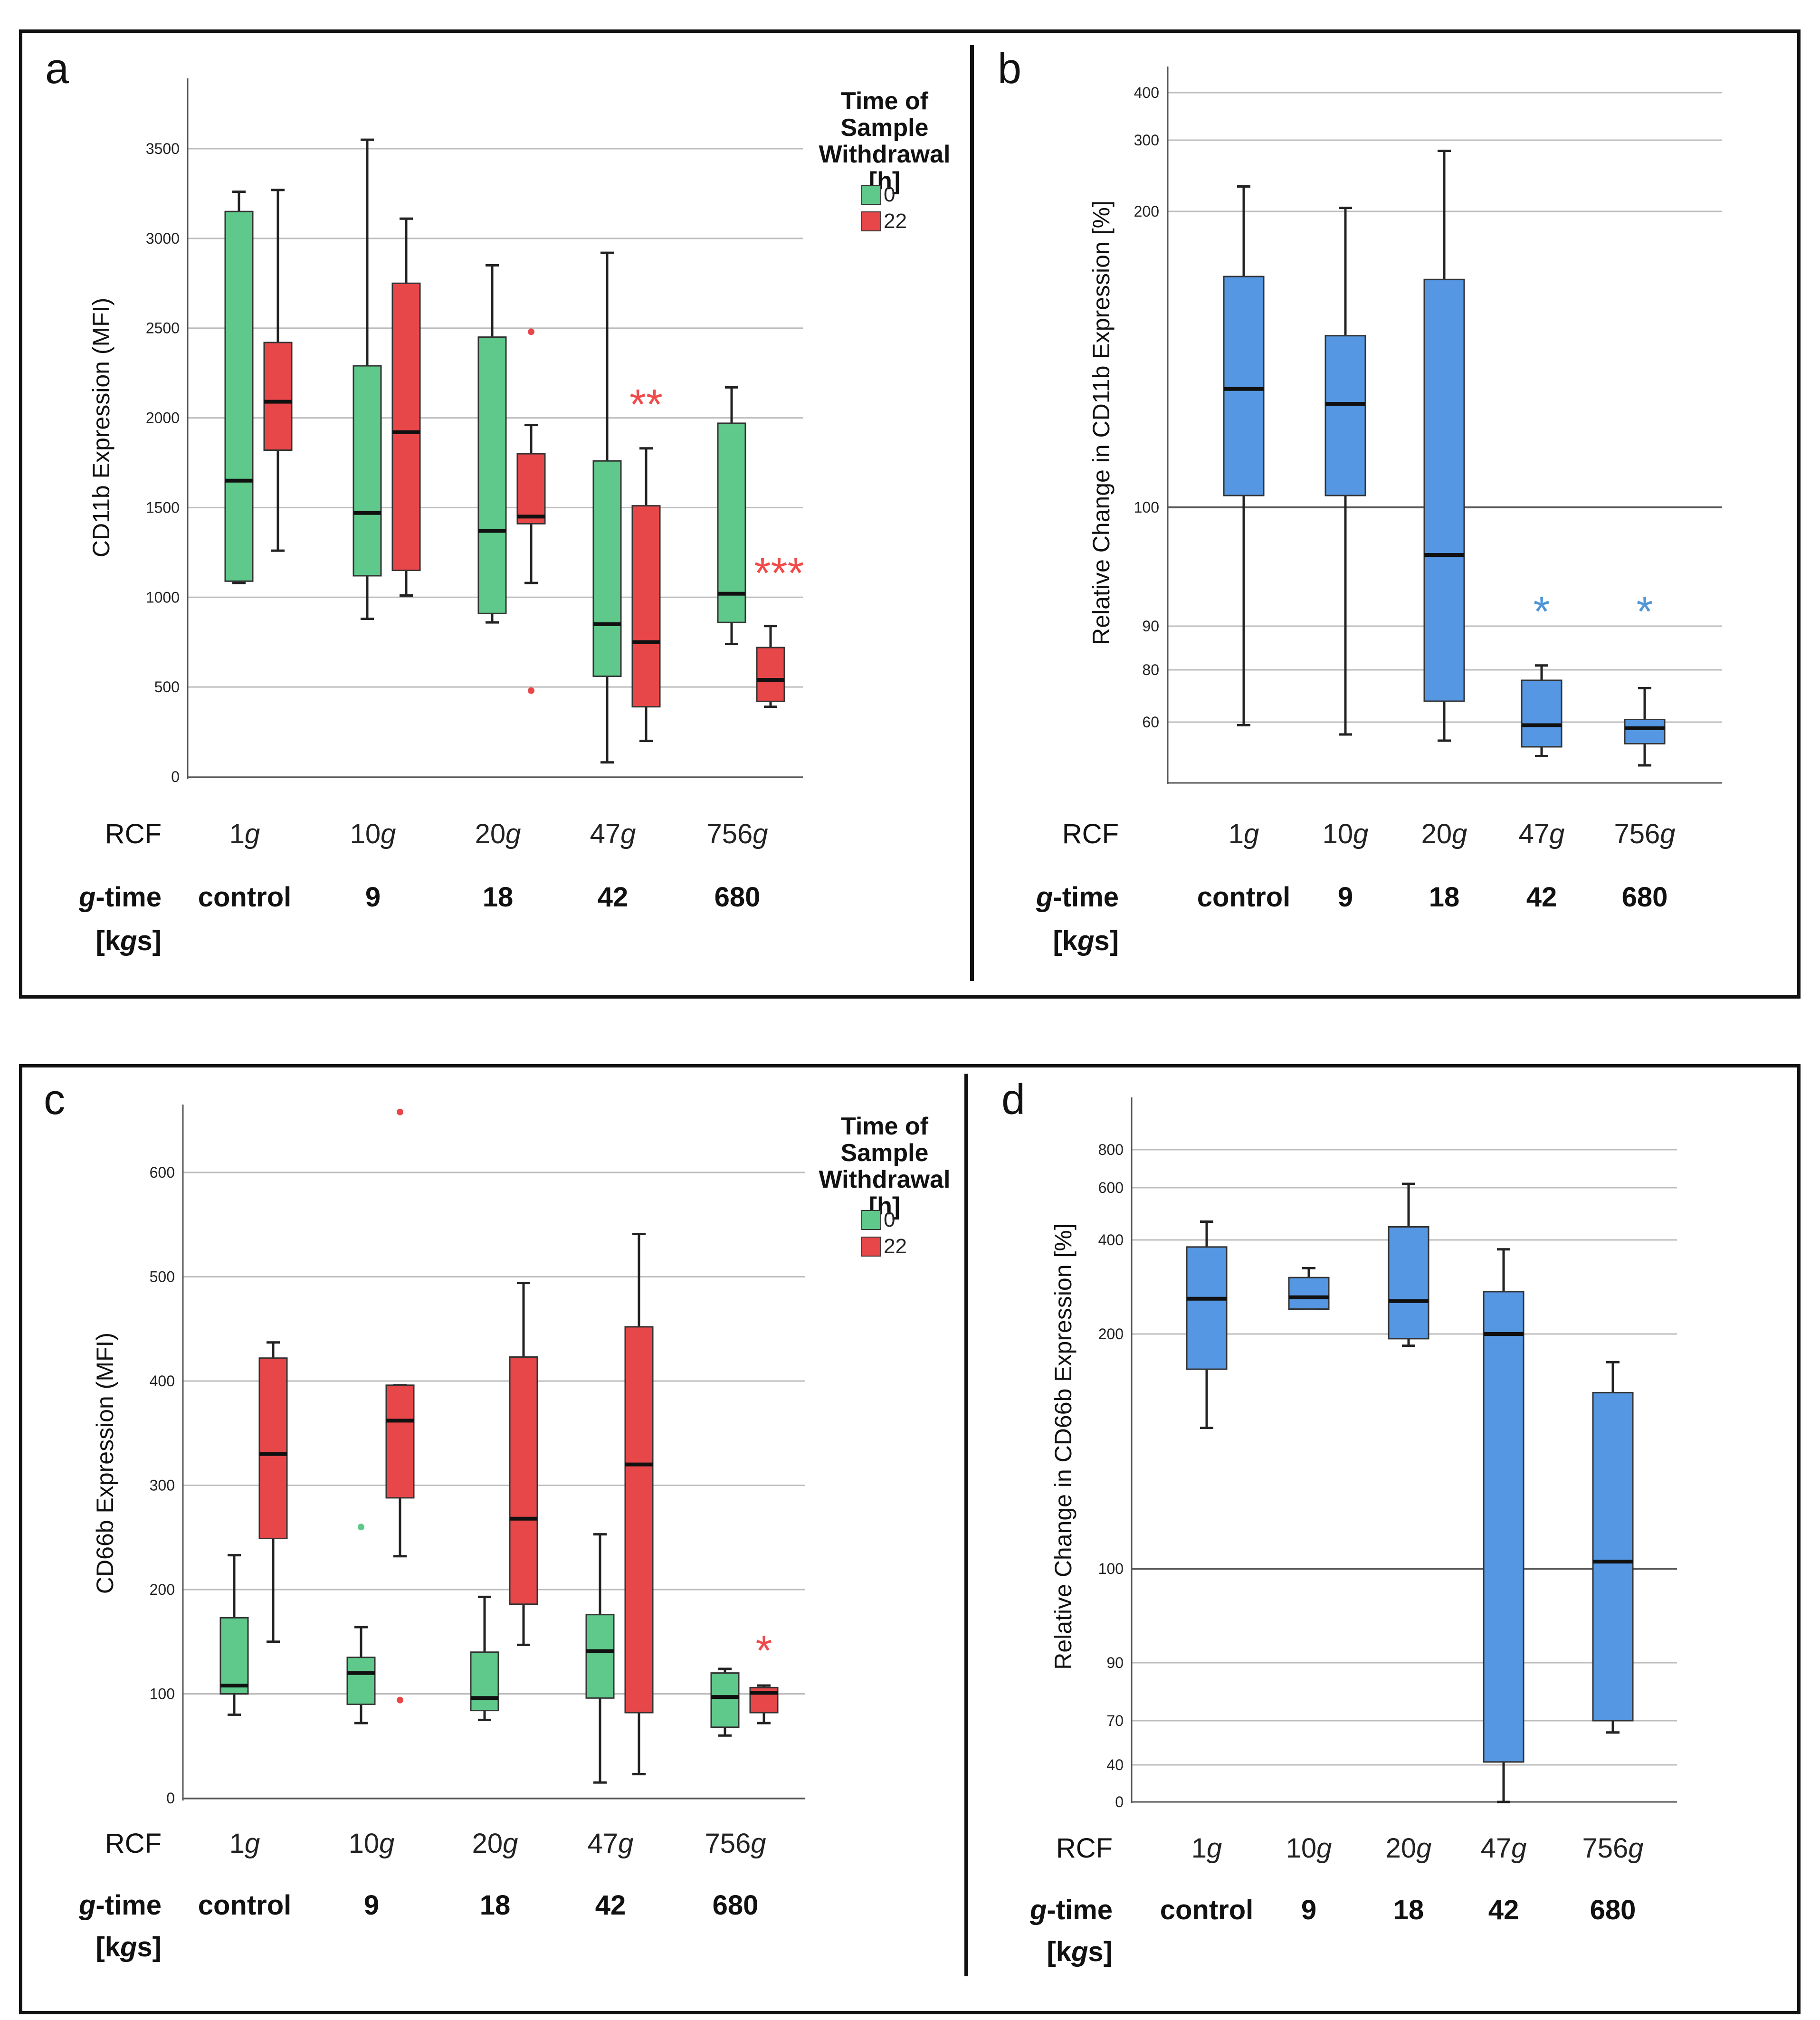 This screenshot has width=1820, height=2020. I want to click on panel-c-10g-series-0-box, so click(361, 1681).